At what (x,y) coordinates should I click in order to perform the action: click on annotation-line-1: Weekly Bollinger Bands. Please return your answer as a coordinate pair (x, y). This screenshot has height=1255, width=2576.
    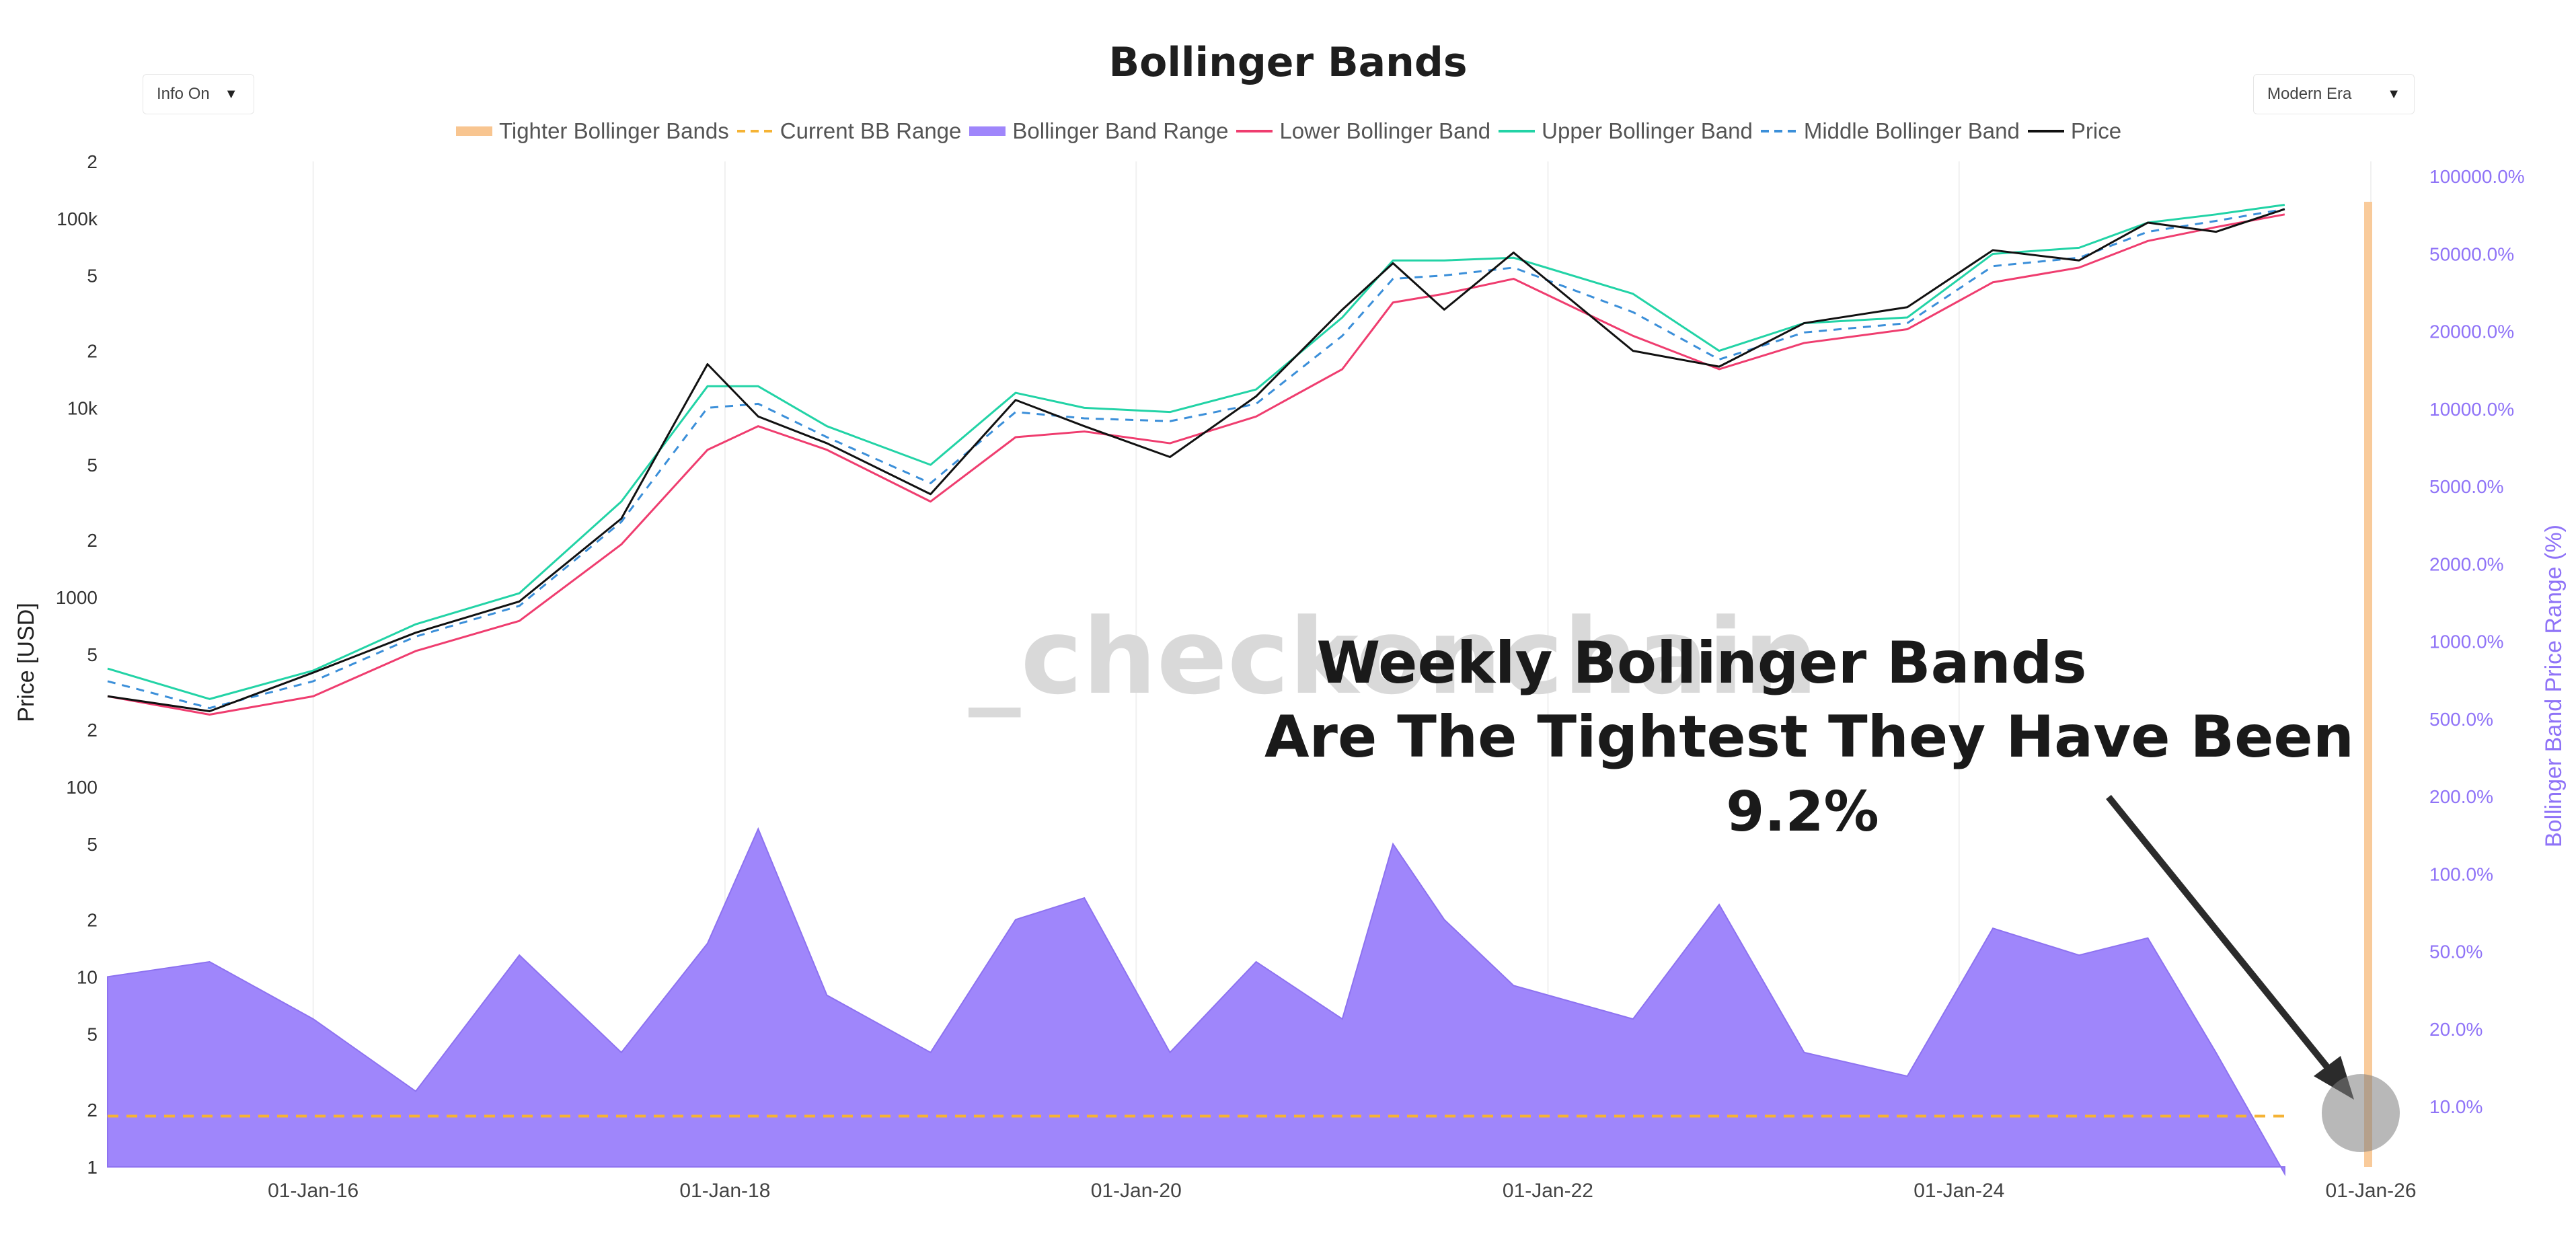
    Looking at the image, I should click on (1701, 663).